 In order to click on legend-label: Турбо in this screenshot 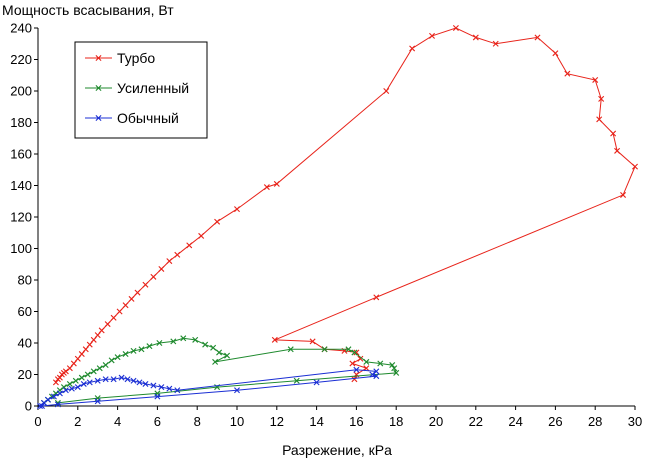, I will do `click(136, 58)`.